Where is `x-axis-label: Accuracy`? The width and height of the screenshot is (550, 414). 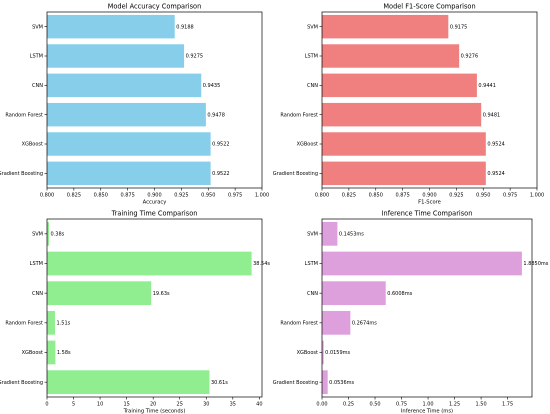
x-axis-label: Accuracy is located at coordinates (155, 203).